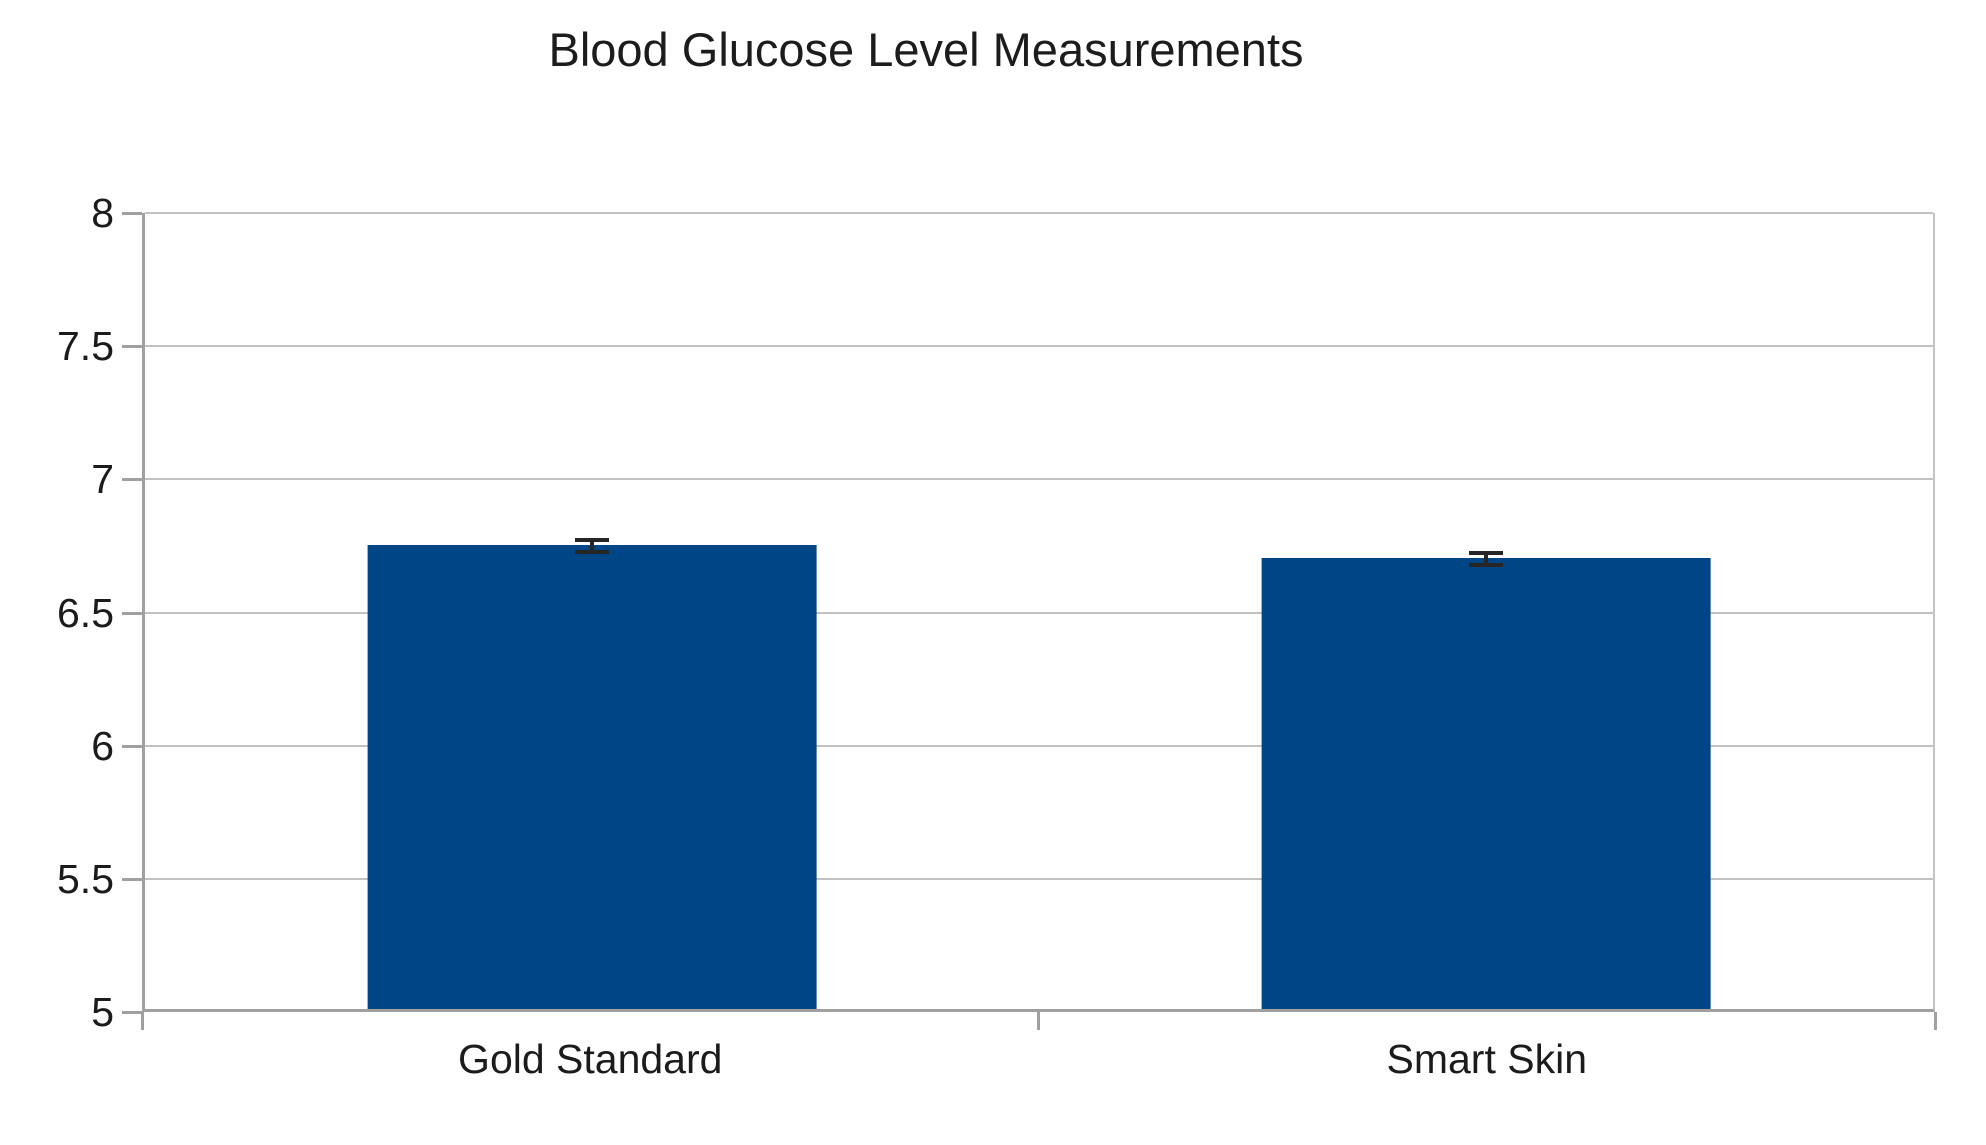  I want to click on x-axis-labels: Gold Standard Smart Skin, so click(1038, 1066).